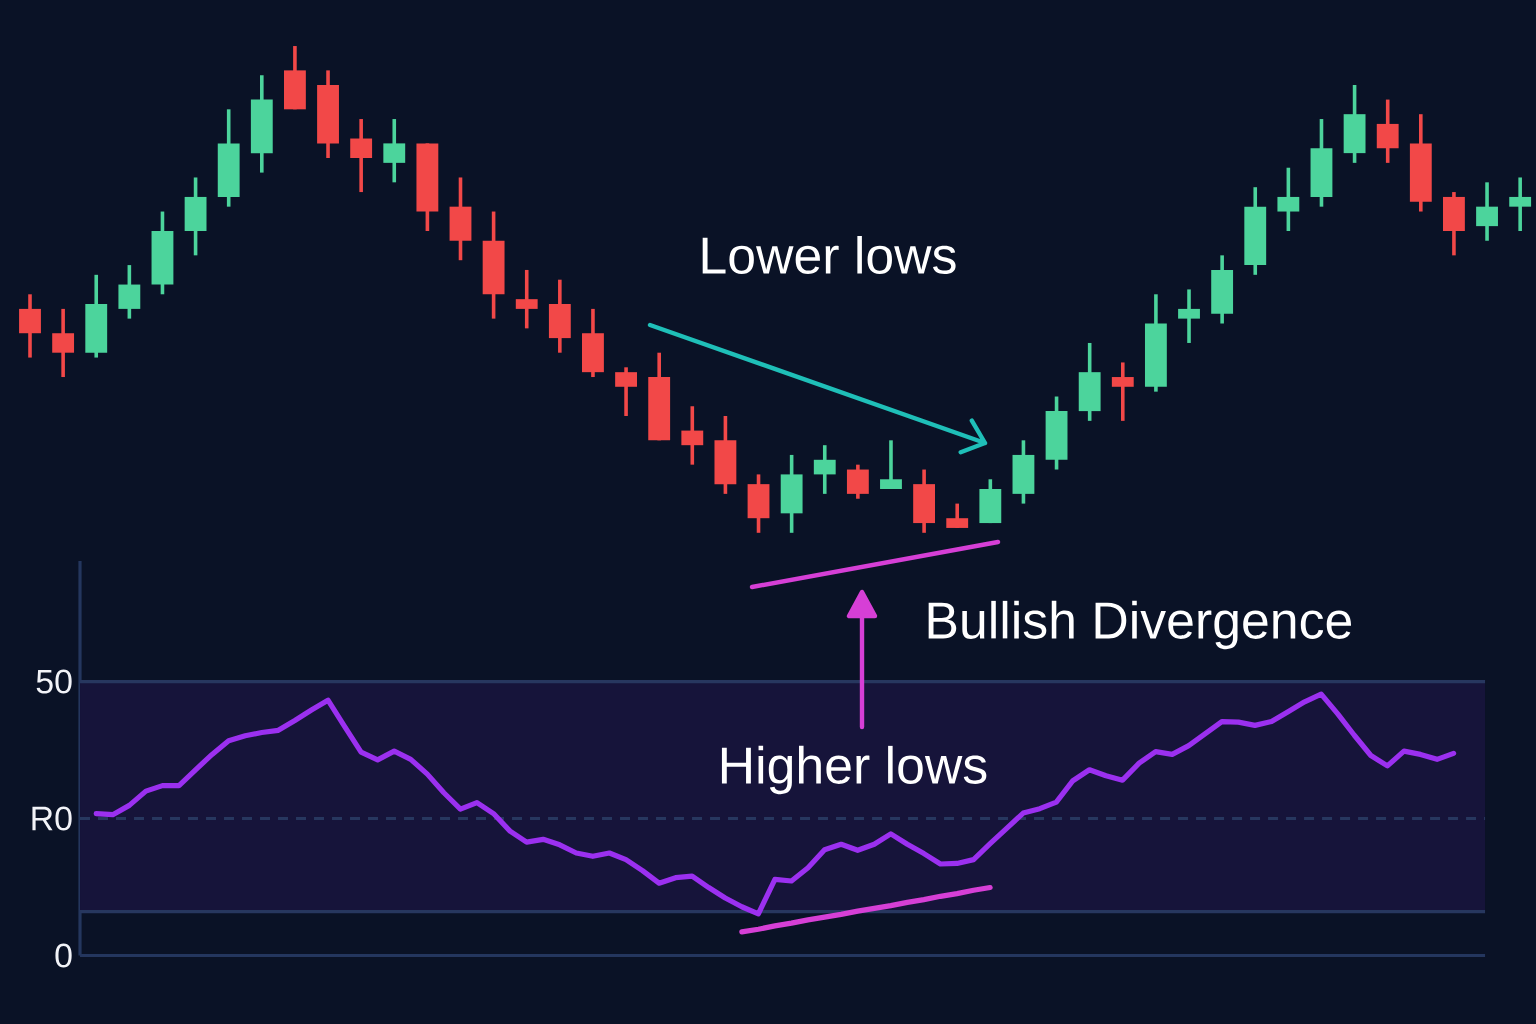 Image resolution: width=1536 pixels, height=1024 pixels. What do you see at coordinates (829, 255) in the screenshot?
I see `annotation: Lower lows` at bounding box center [829, 255].